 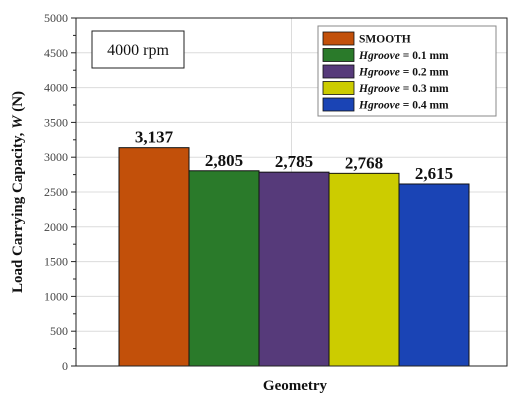 I want to click on legend-label-4: Hgroove = 0.4 mm, so click(x=403, y=106).